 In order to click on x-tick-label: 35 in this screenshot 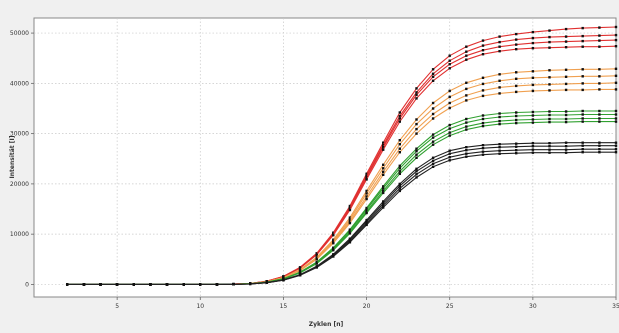, I will do `click(615, 306)`.